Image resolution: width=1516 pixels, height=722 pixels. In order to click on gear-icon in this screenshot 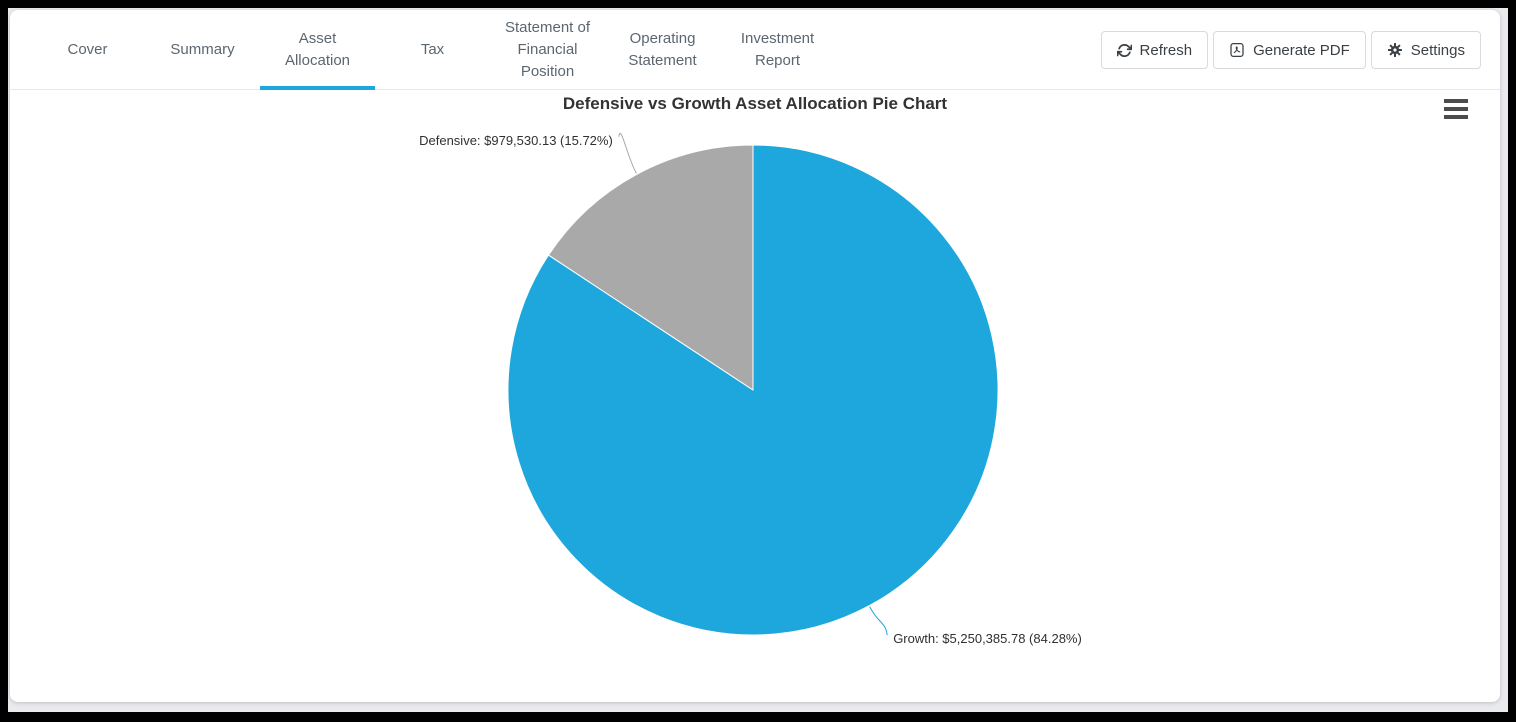, I will do `click(1395, 50)`.